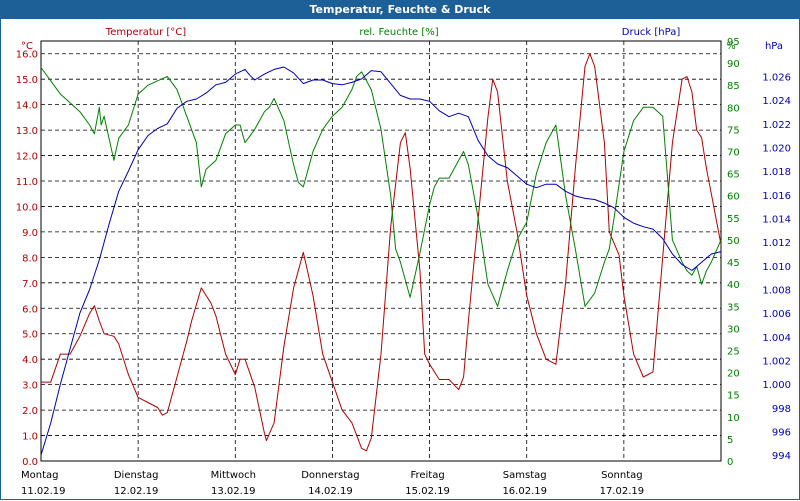 This screenshot has height=501, width=800. What do you see at coordinates (776, 385) in the screenshot?
I see `pressure-tick-label: 1.000` at bounding box center [776, 385].